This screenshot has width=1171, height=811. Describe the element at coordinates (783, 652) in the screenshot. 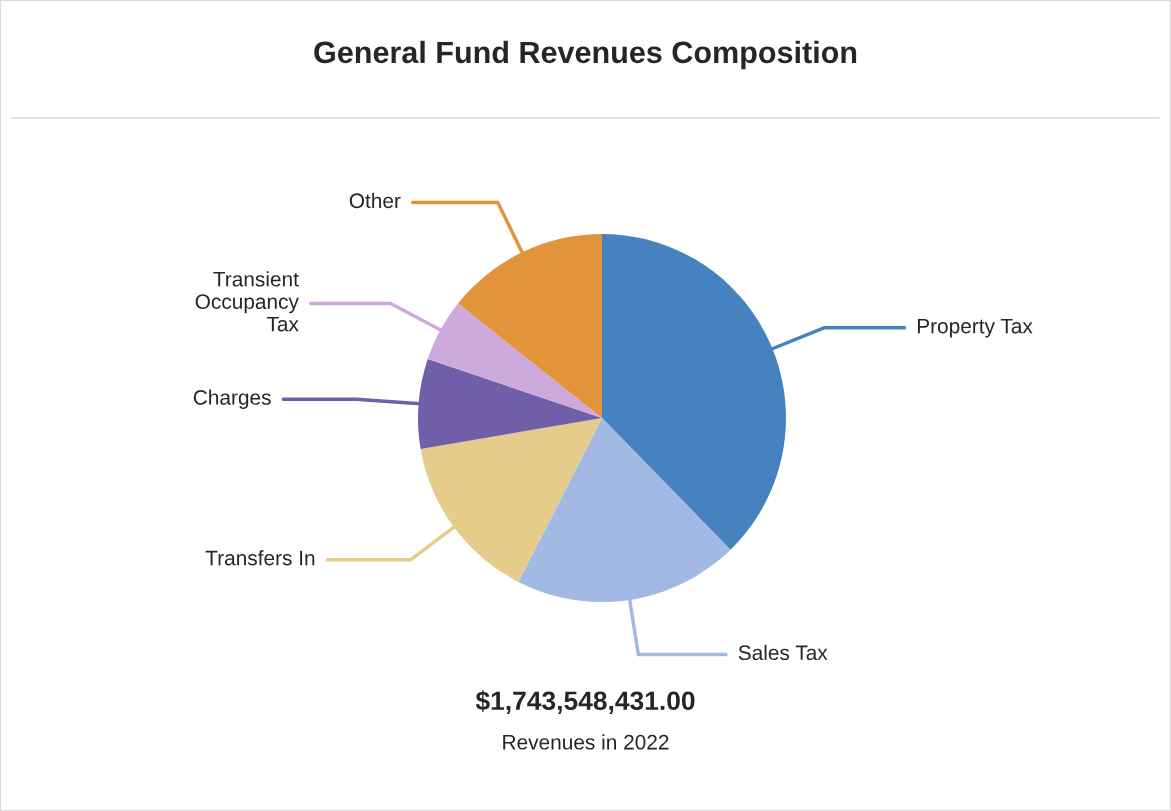

I see `slice-label: Sales Tax` at that location.